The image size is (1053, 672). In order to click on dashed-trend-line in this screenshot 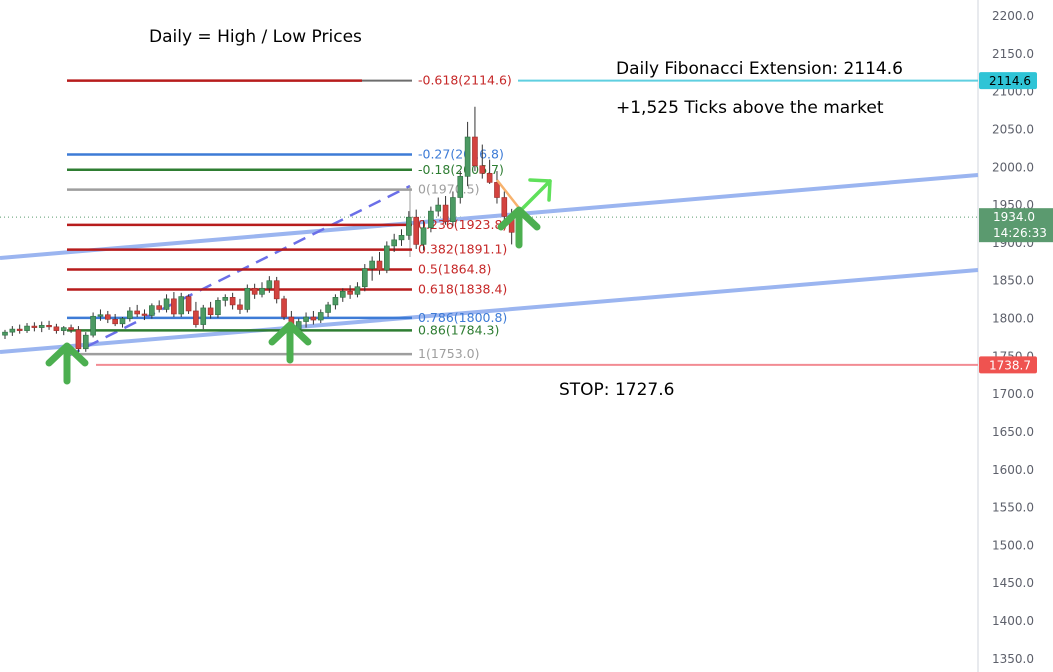, I will do `click(239, 271)`.